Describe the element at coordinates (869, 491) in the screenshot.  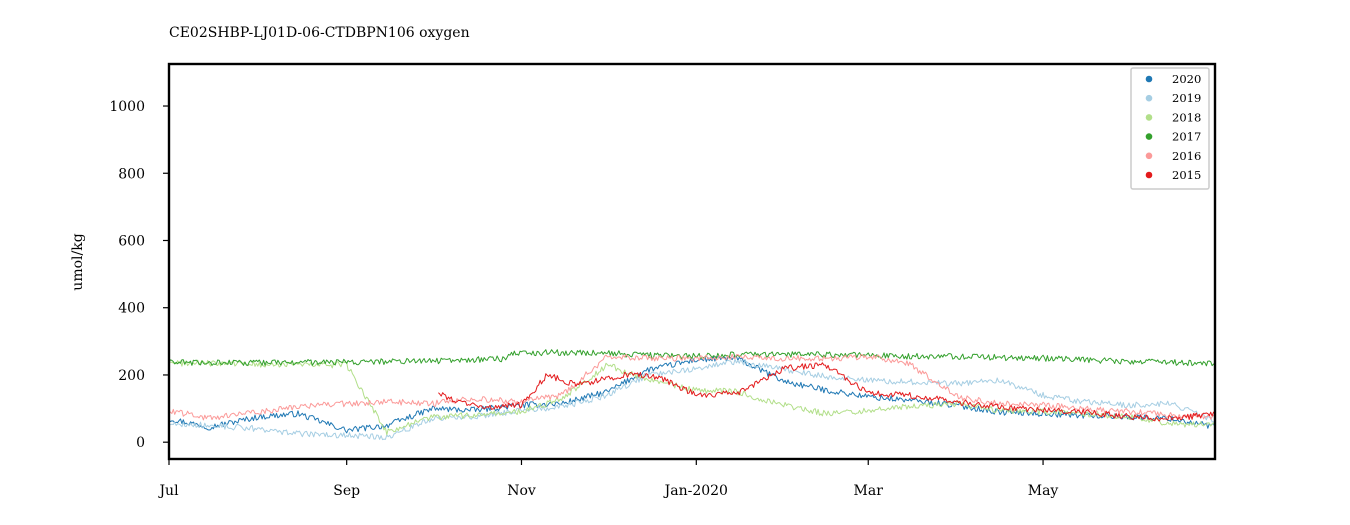
I see `x-tick-label: Mar` at that location.